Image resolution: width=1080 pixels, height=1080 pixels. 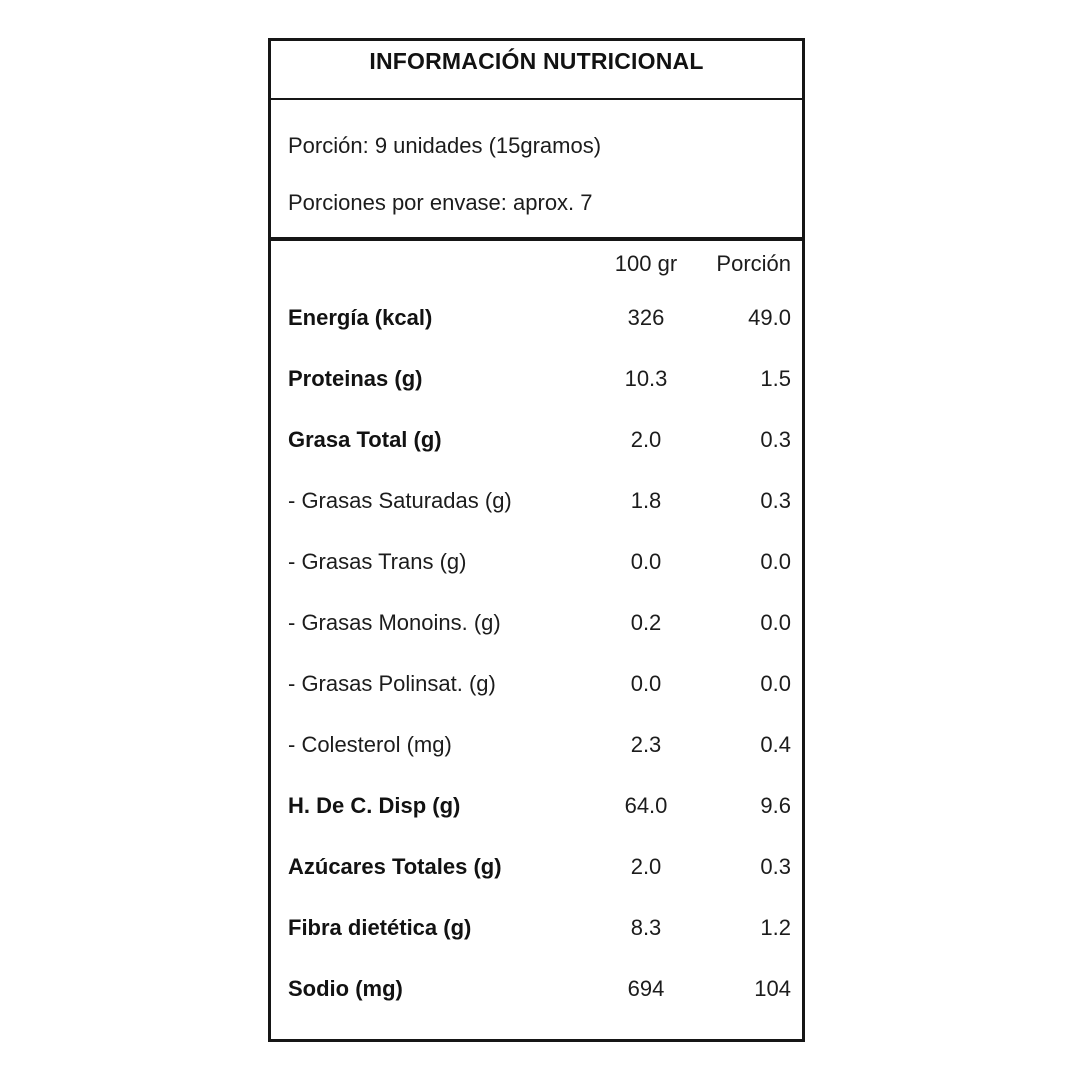 What do you see at coordinates (380, 927) in the screenshot?
I see `nutrient-label: Fibra dietética (g)` at bounding box center [380, 927].